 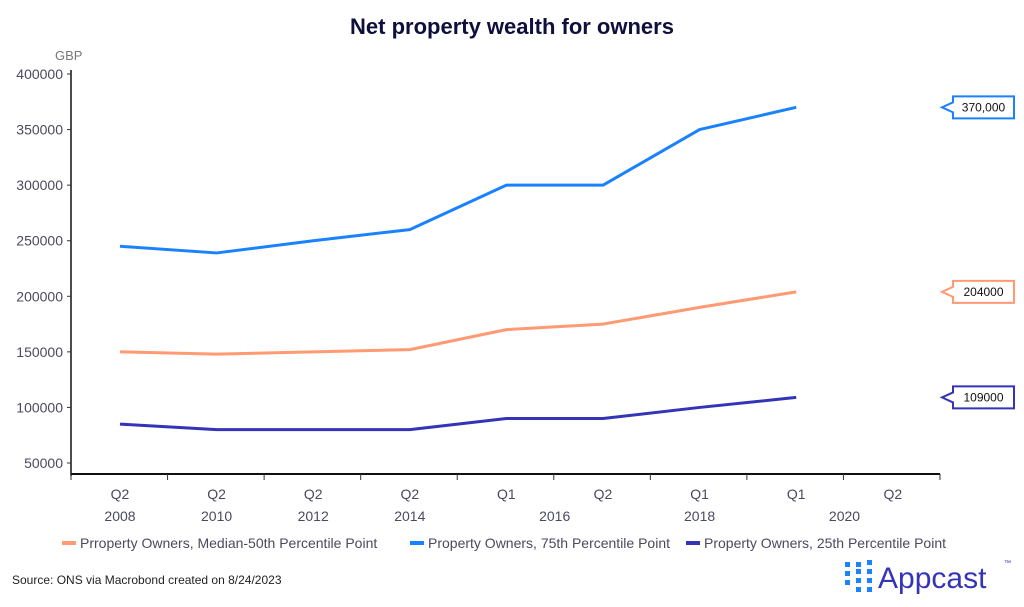 What do you see at coordinates (68, 55) in the screenshot?
I see `y-axis-unit-label: GBP` at bounding box center [68, 55].